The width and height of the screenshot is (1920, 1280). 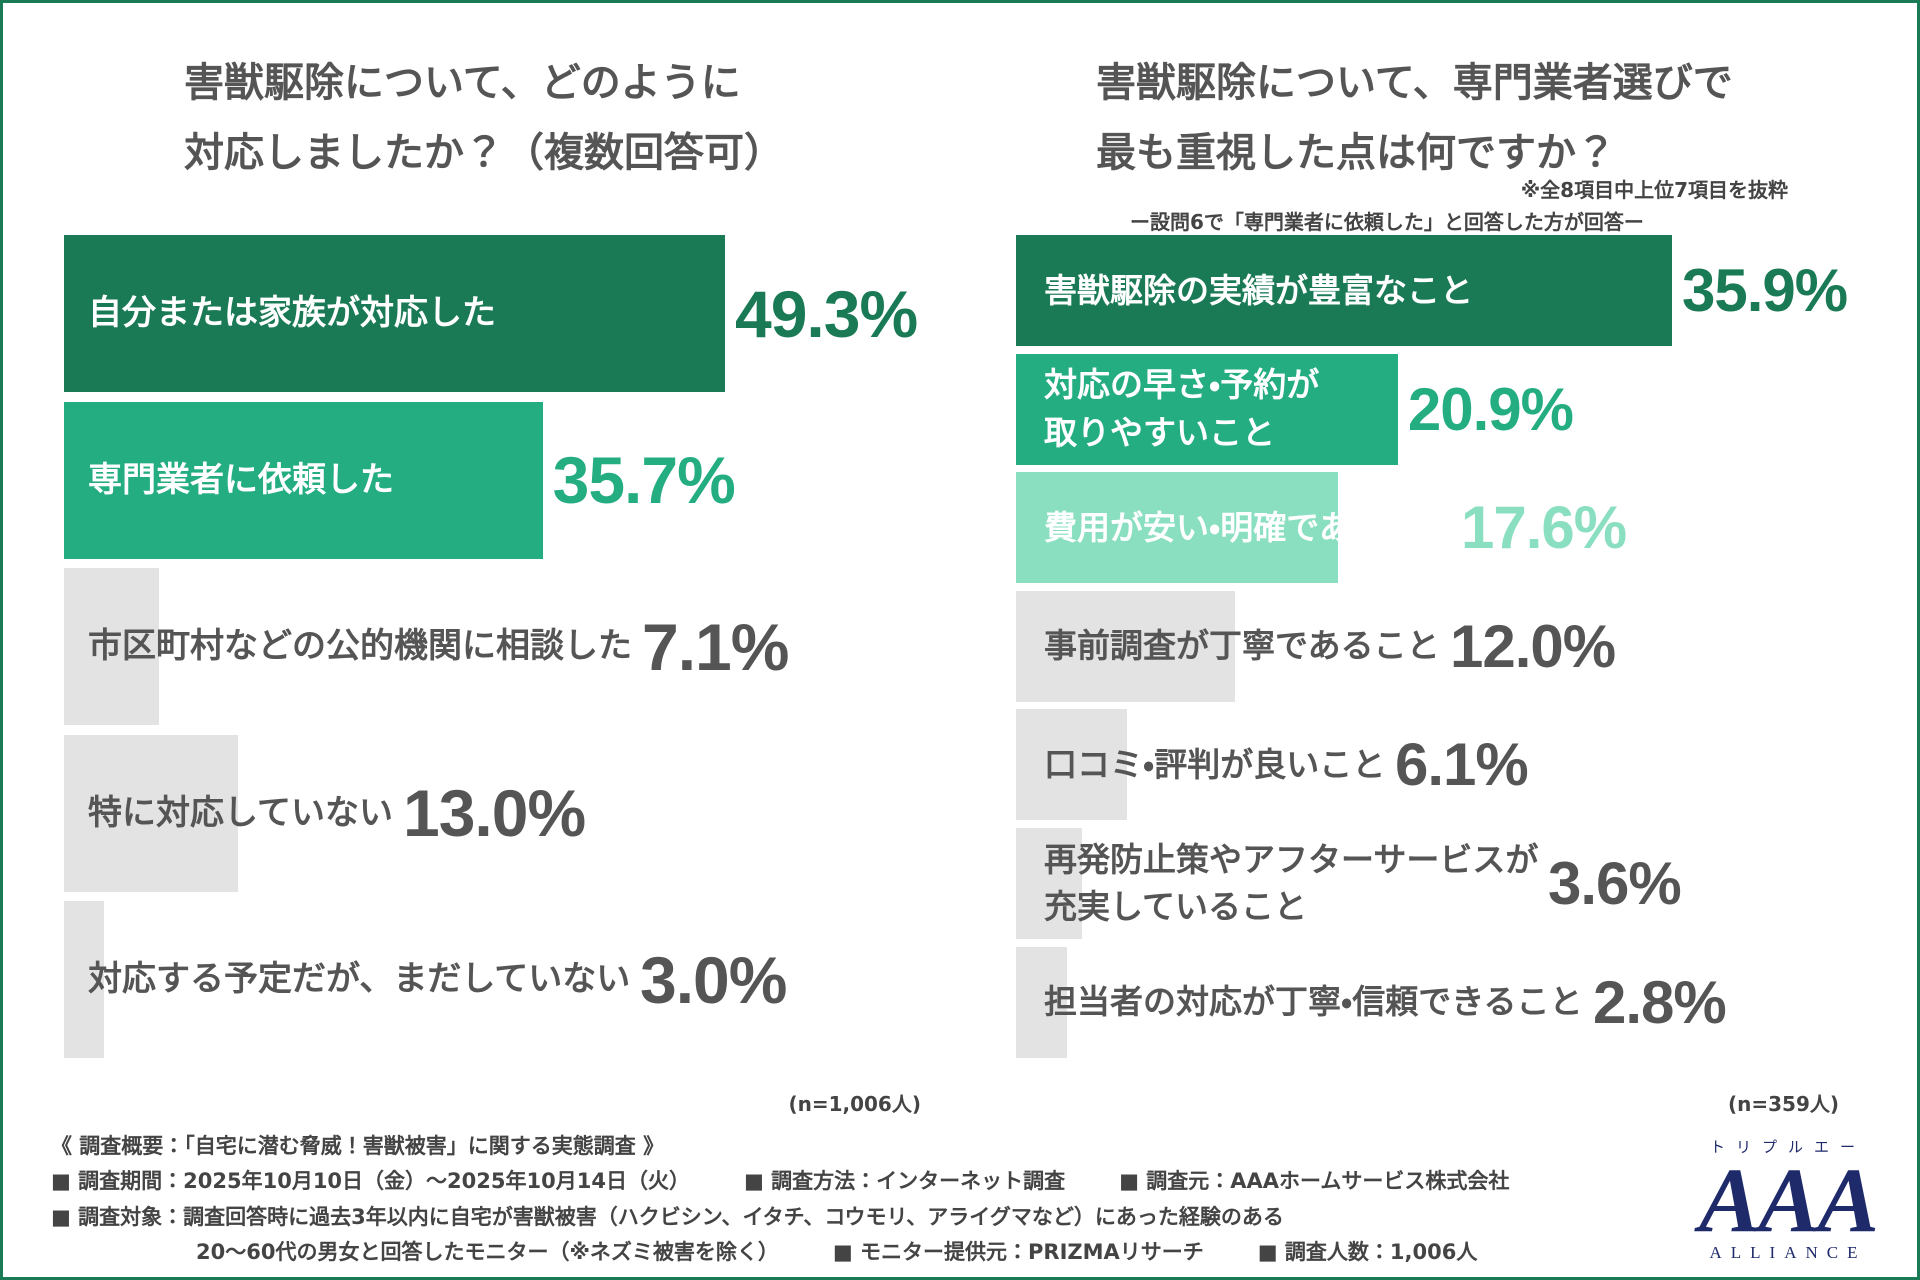 What do you see at coordinates (359, 979) in the screenshot?
I see `category-label: 対応する予定だが、まだしていない` at bounding box center [359, 979].